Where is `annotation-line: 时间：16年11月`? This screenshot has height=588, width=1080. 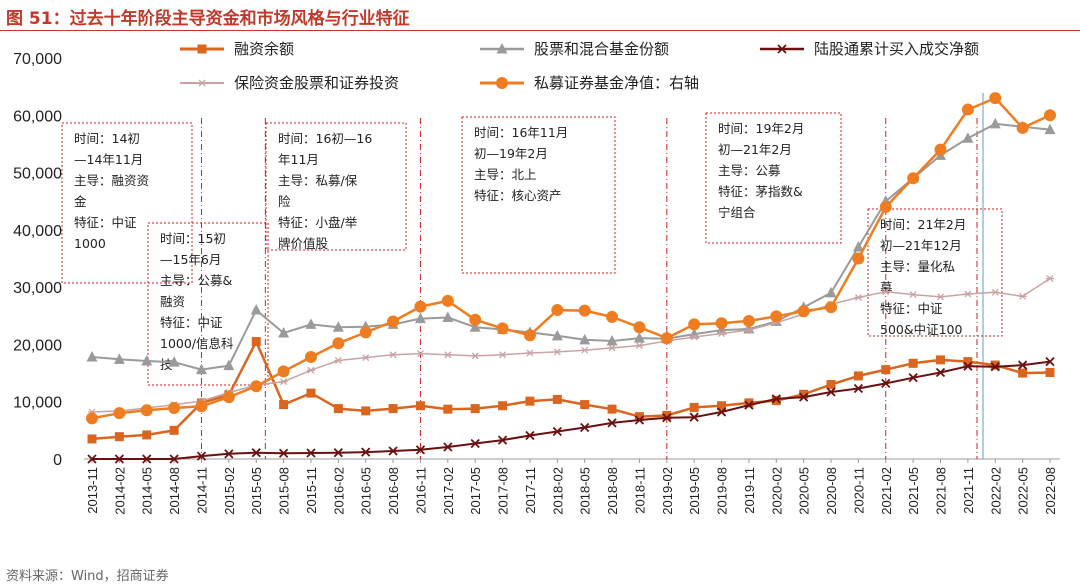
annotation-line: 时间：16年11月 is located at coordinates (521, 132).